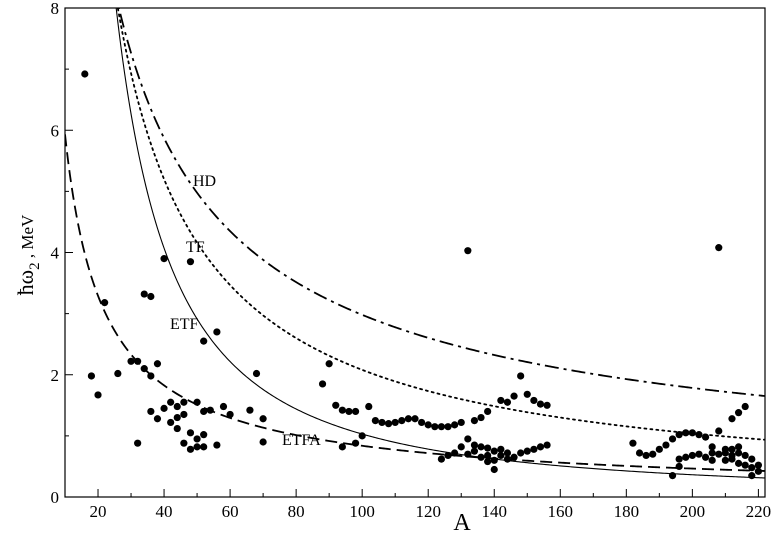  What do you see at coordinates (55, 497) in the screenshot?
I see `y-tick-label: 0` at bounding box center [55, 497].